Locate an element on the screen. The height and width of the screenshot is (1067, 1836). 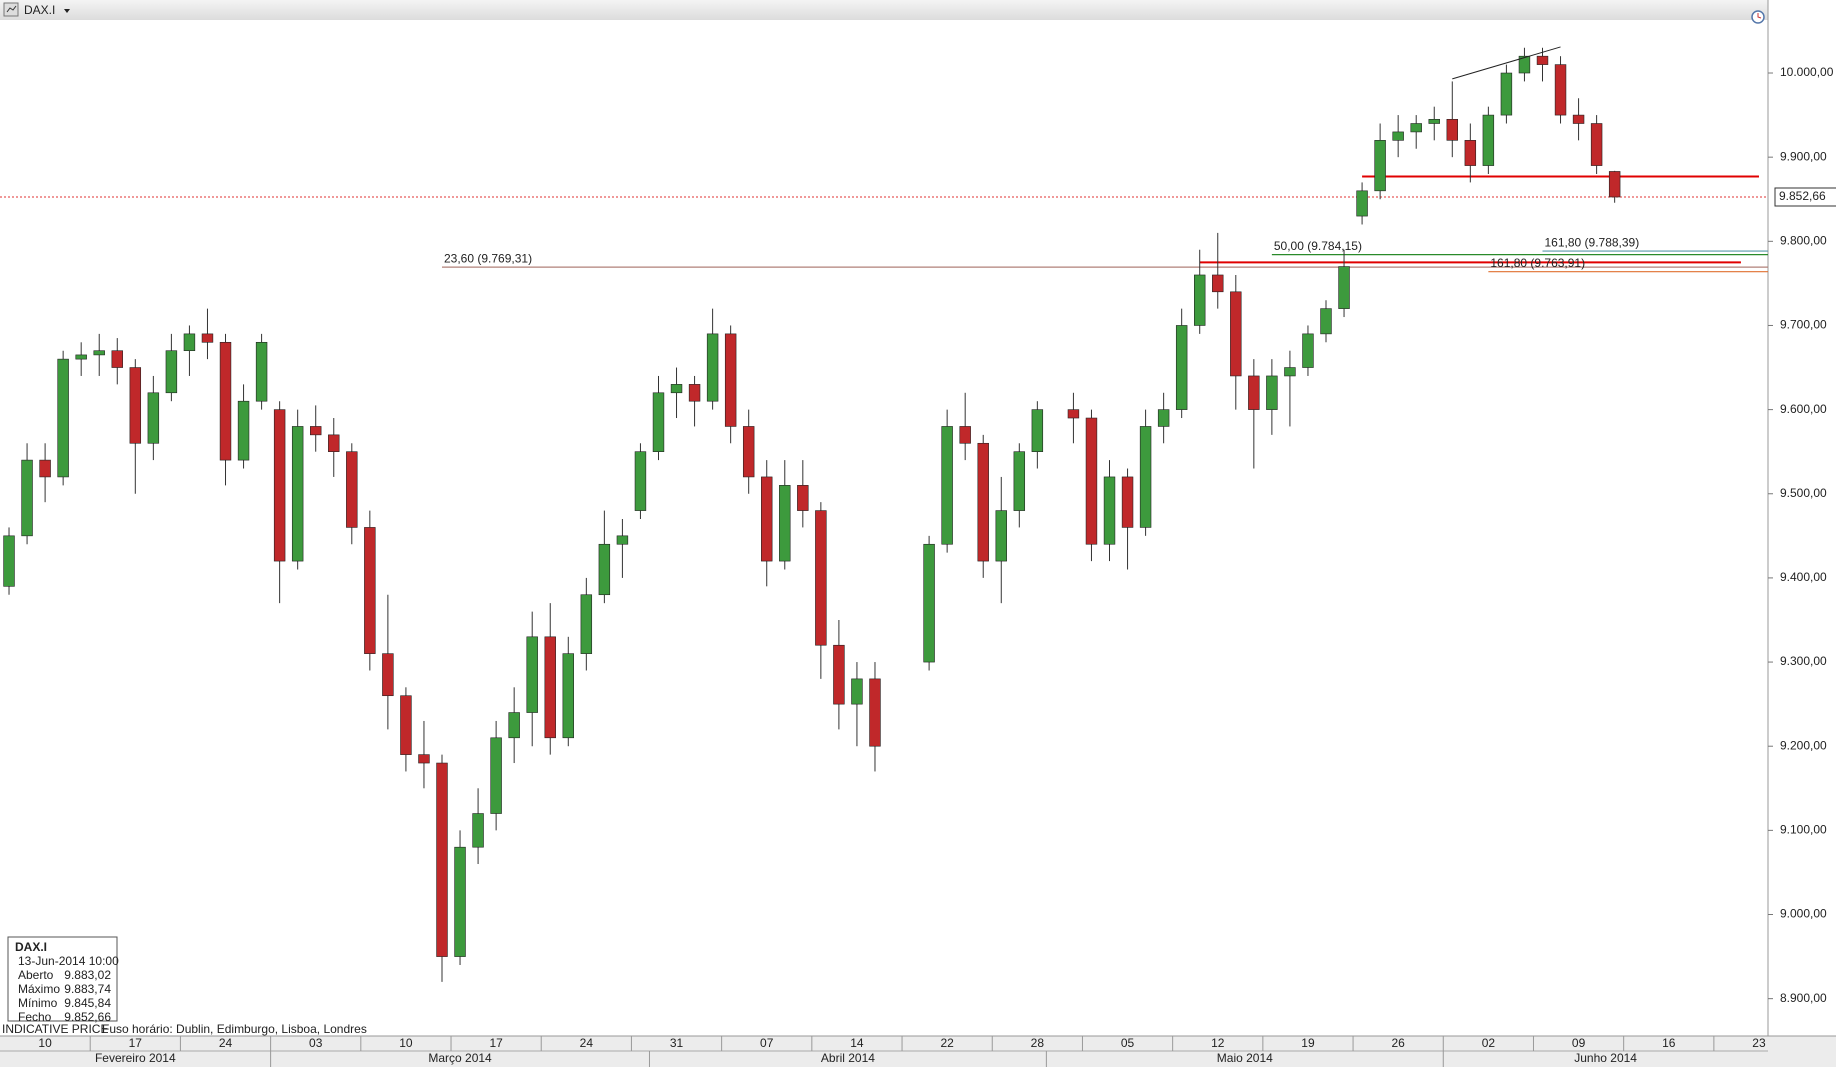
y-tick-label: 9.300,00 is located at coordinates (1803, 661).